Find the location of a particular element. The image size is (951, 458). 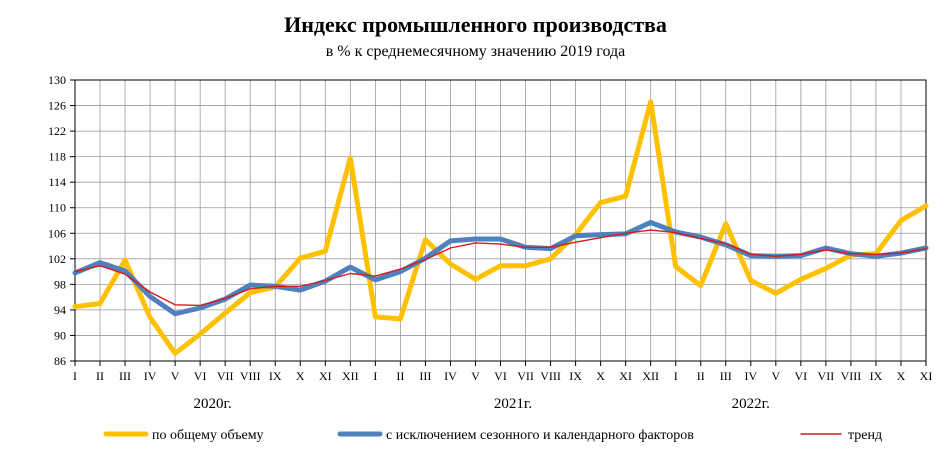

chart-subtitle: в % к среднемесячному значению 2019 года is located at coordinates (475, 51).